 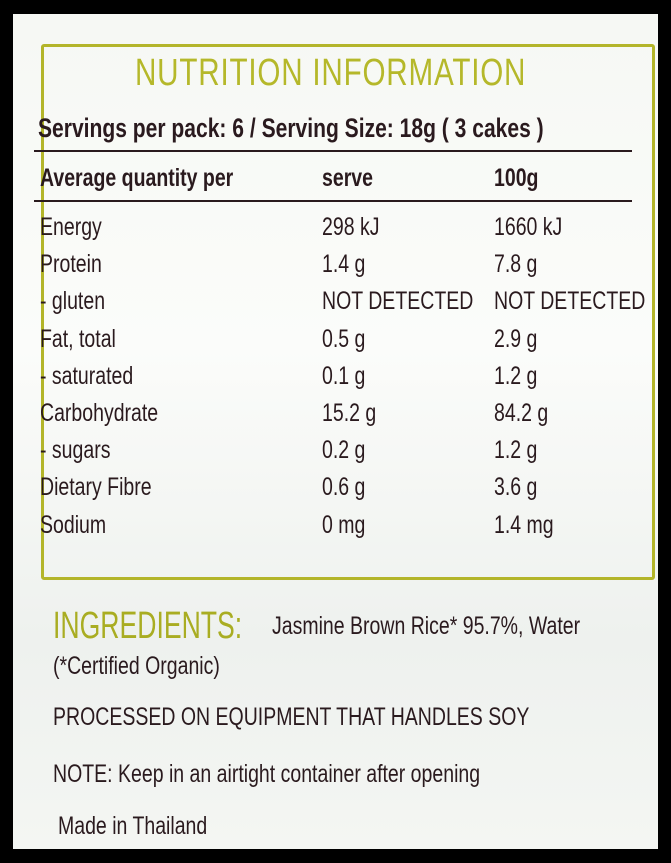 I want to click on nutrient-name: Energy, so click(x=79, y=227).